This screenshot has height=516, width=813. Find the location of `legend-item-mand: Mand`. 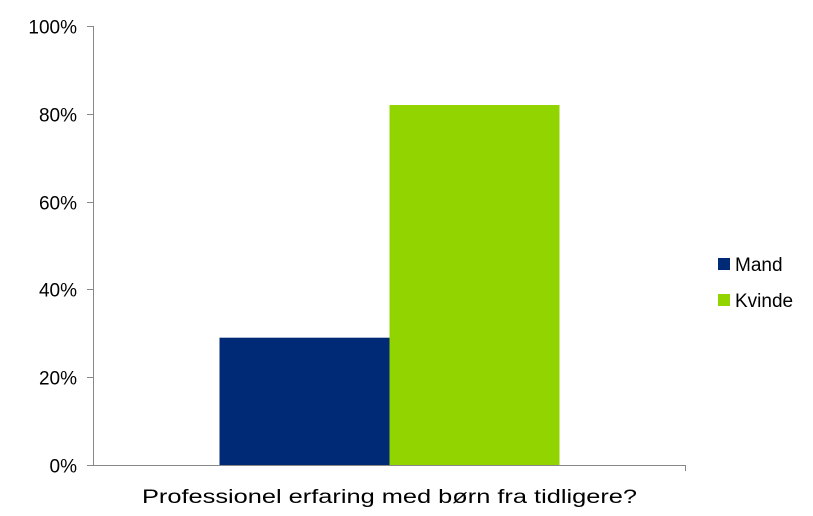

legend-item-mand: Mand is located at coordinates (750, 265).